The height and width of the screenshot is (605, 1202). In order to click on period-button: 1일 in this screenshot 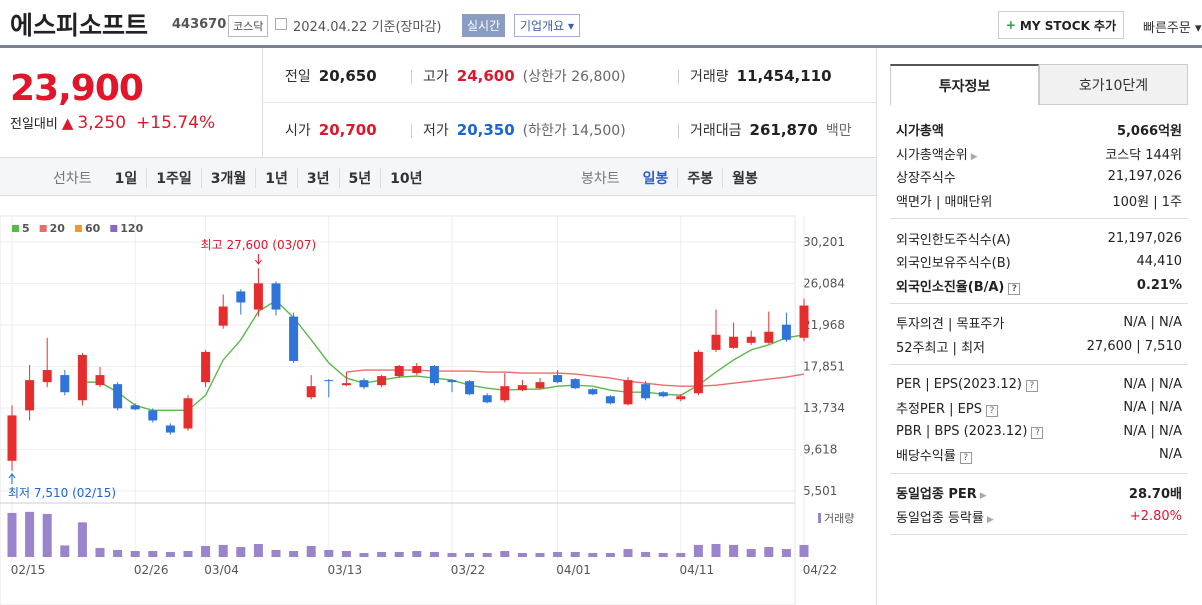, I will do `click(126, 179)`.